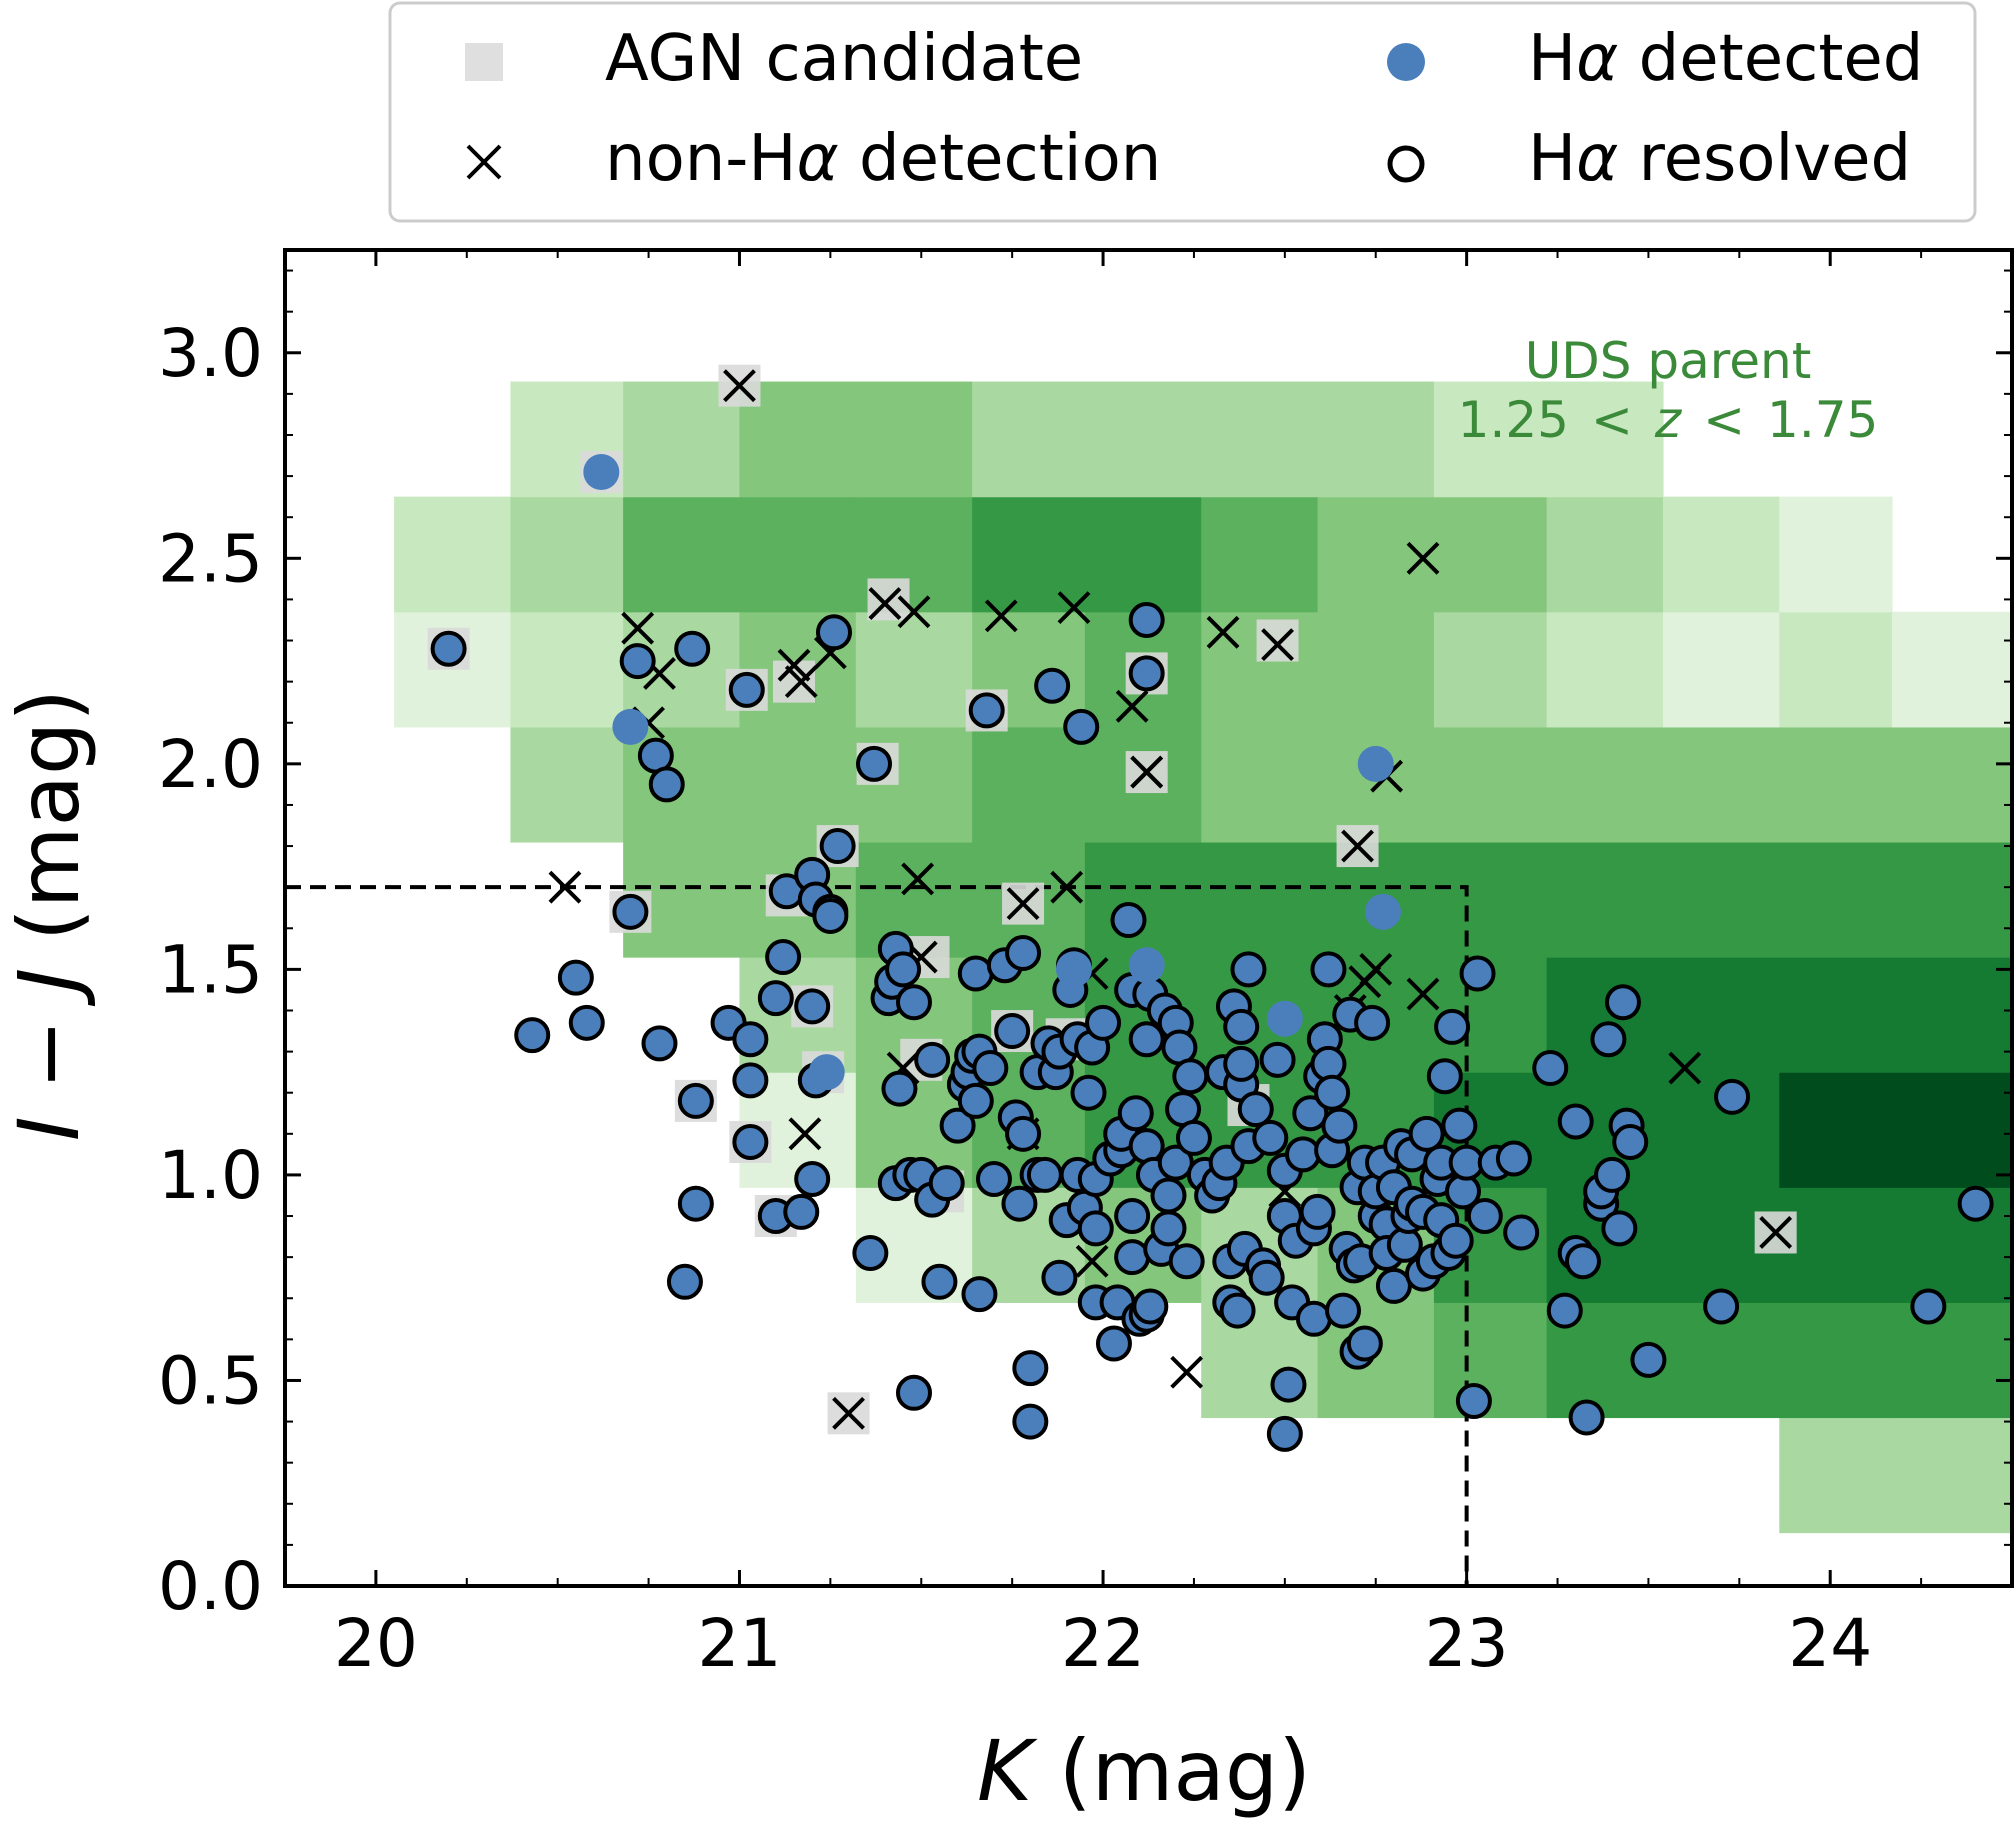 The width and height of the screenshot is (2016, 1822). I want to click on annotation-title: UDS parent, so click(1668, 361).